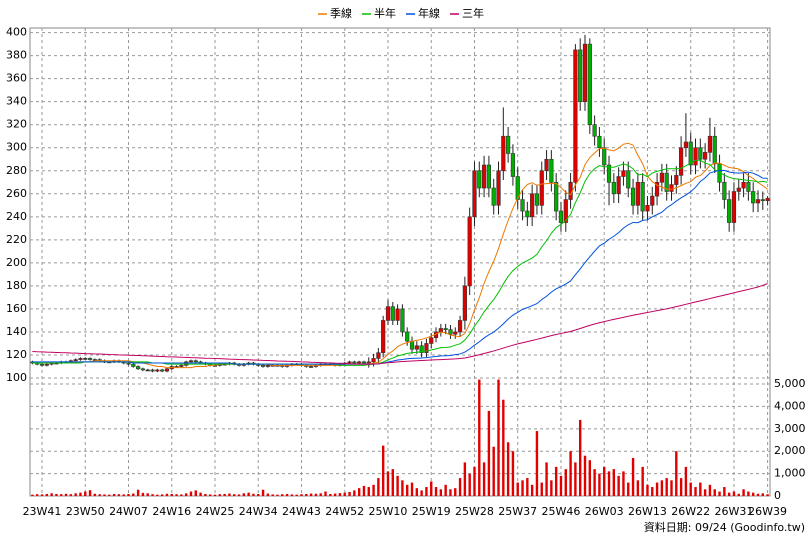 Image resolution: width=808 pixels, height=540 pixels. Describe the element at coordinates (790, 428) in the screenshot. I see `y2-tick-label: 3,000` at that location.